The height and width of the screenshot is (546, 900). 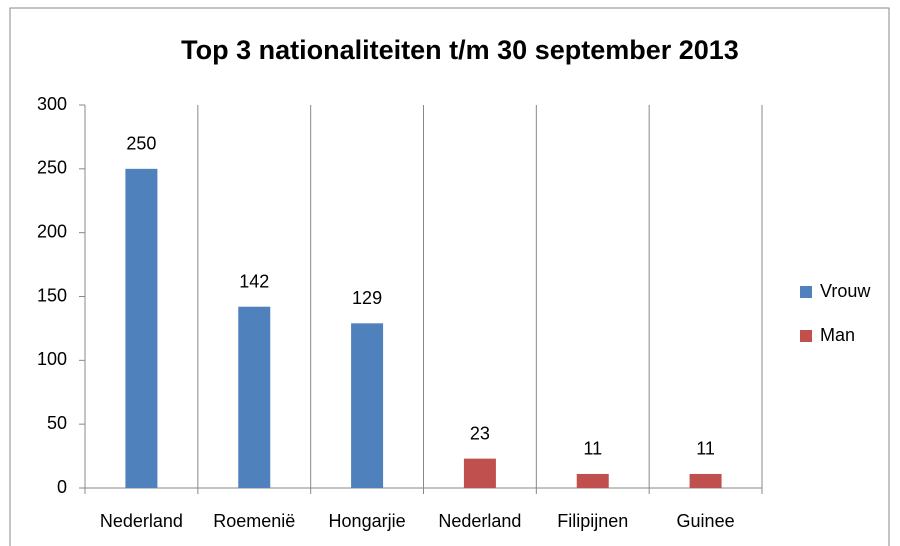 I want to click on data-label: 142, so click(x=254, y=281).